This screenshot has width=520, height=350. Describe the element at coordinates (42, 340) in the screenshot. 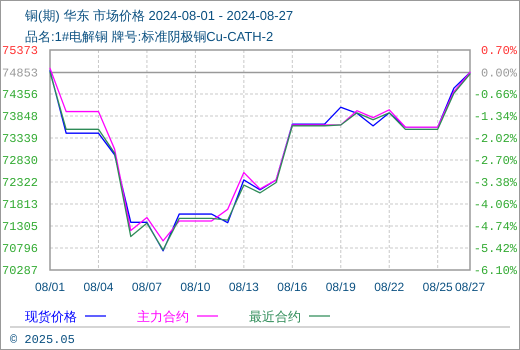

I see `text: © 2025.05` at that location.